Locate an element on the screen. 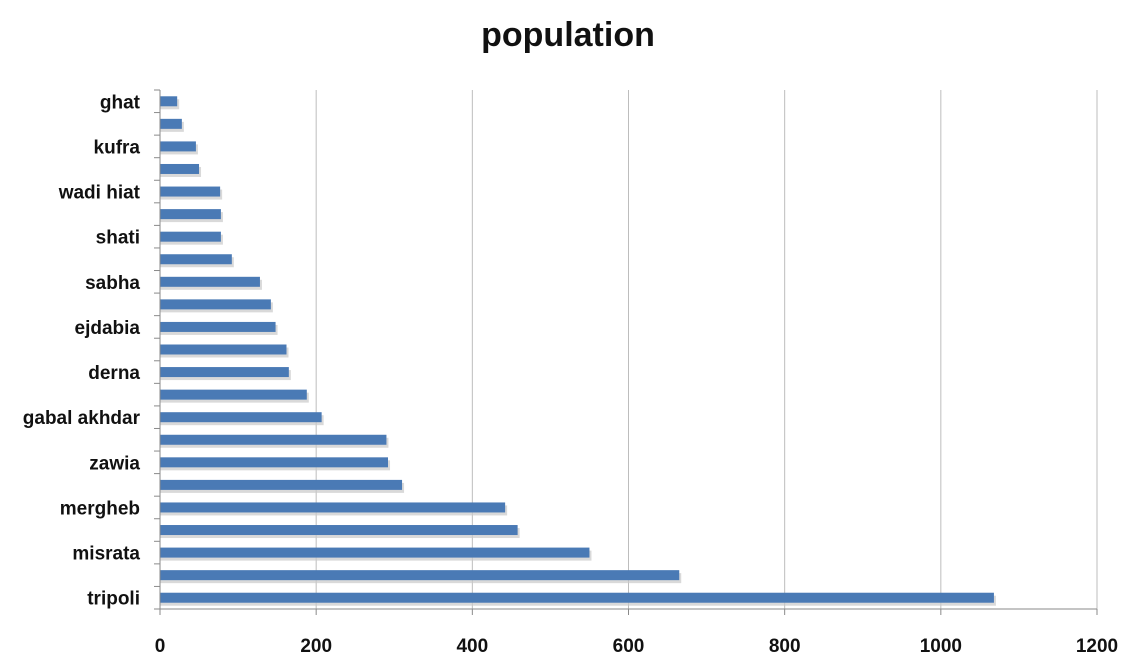  bar-wadi-hiat is located at coordinates (190, 191).